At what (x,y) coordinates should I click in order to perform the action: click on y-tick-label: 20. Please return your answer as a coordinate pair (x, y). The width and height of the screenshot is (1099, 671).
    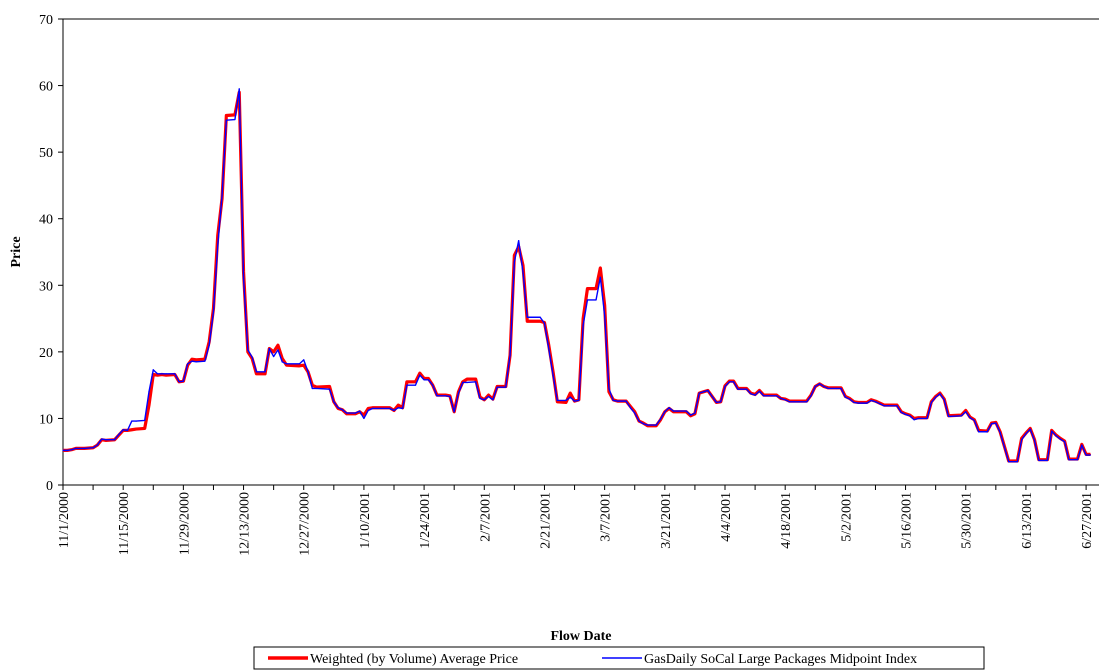
    Looking at the image, I should click on (46, 353).